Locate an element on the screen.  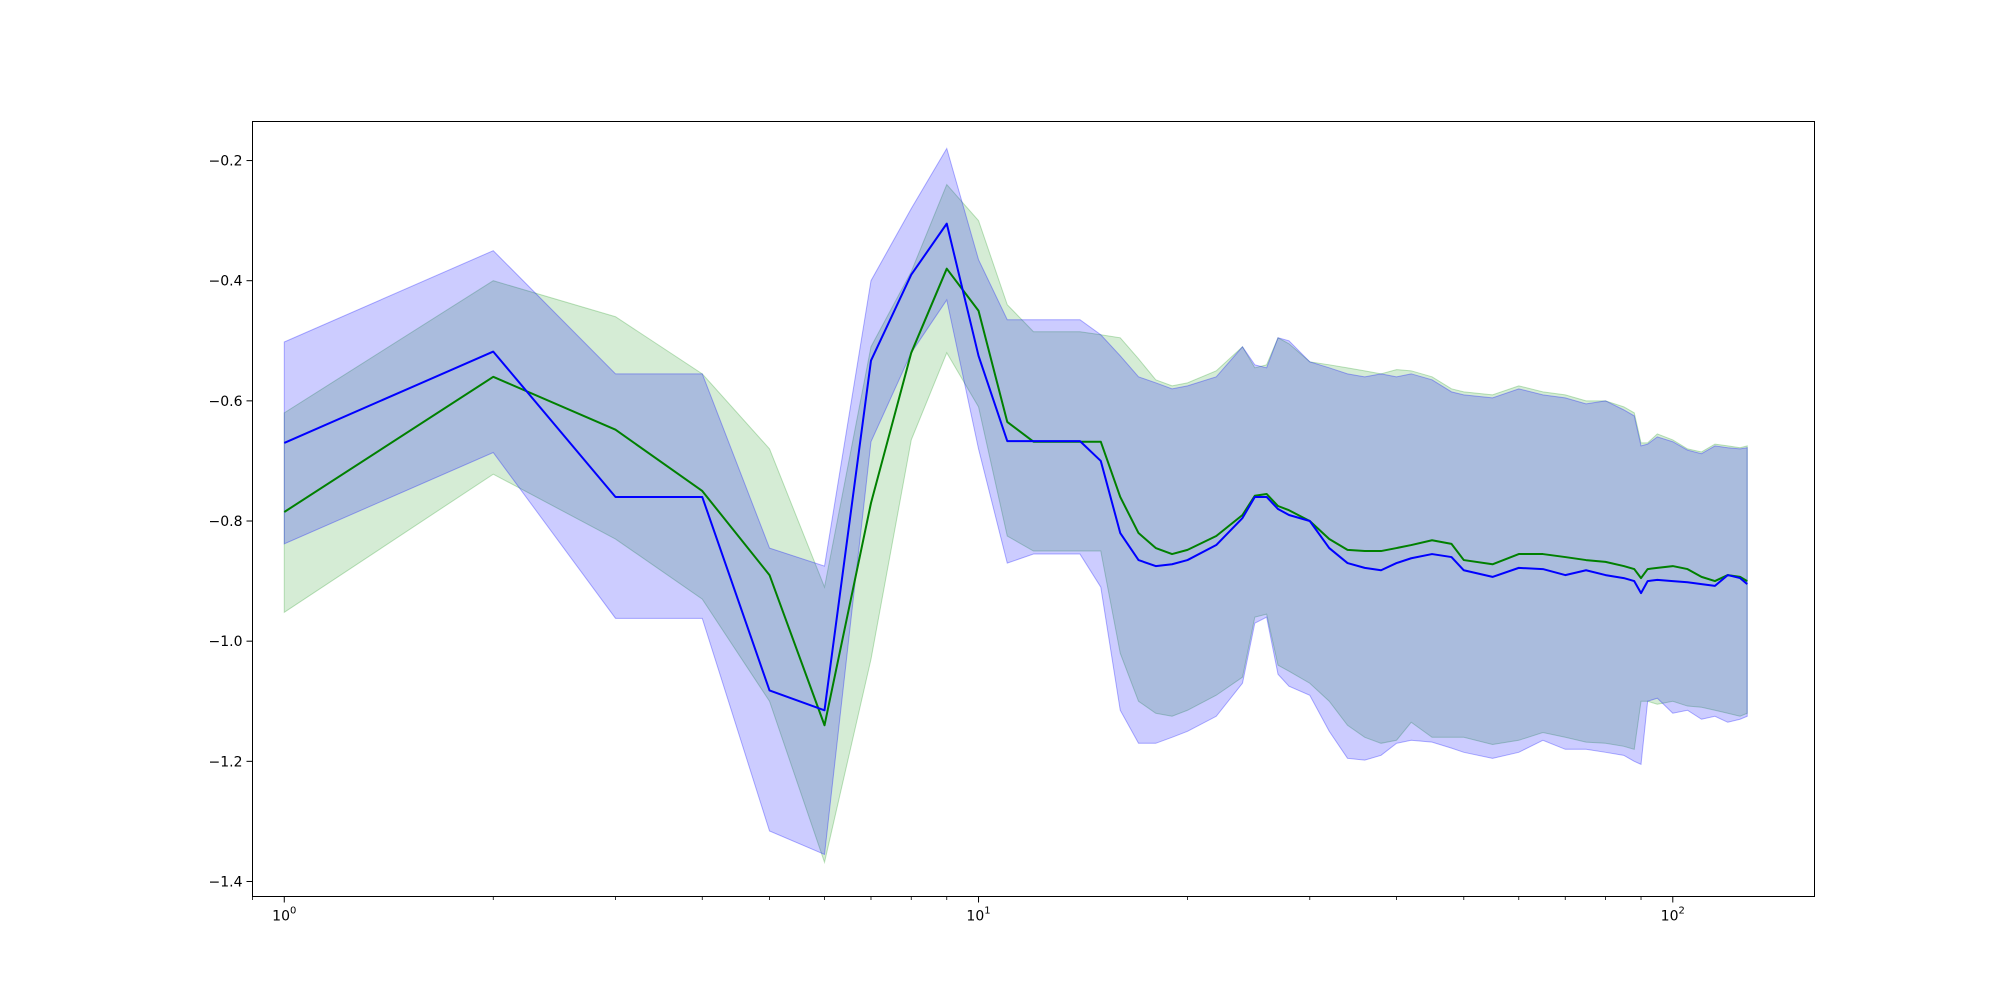
x-axis: 10⁰ 10¹ 10² is located at coordinates (968, 910).